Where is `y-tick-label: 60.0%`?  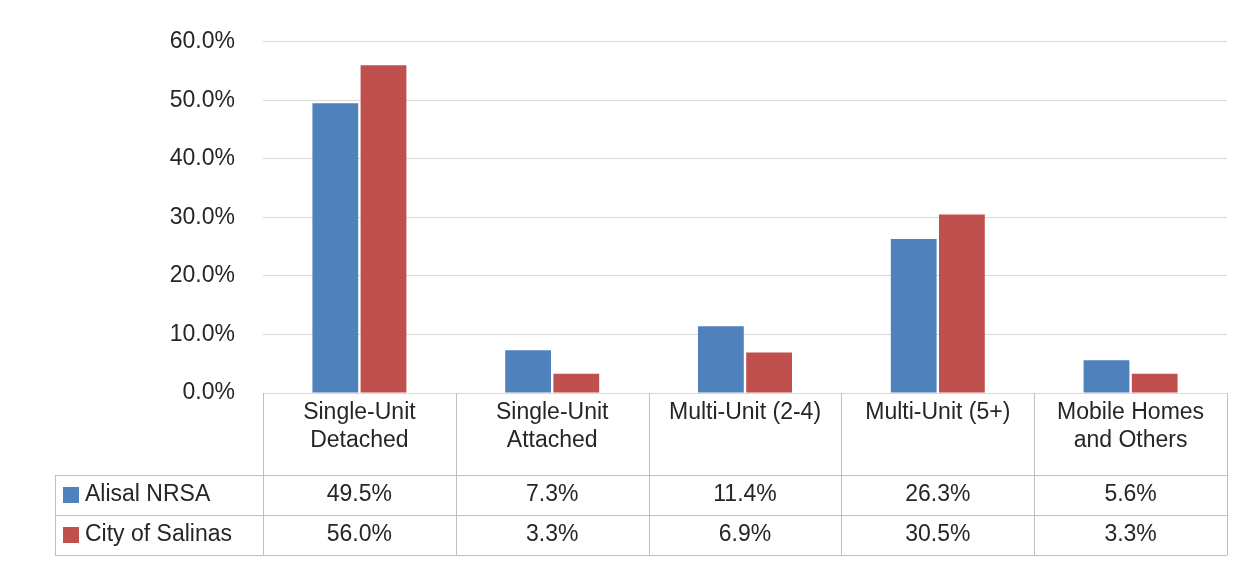 y-tick-label: 60.0% is located at coordinates (202, 40).